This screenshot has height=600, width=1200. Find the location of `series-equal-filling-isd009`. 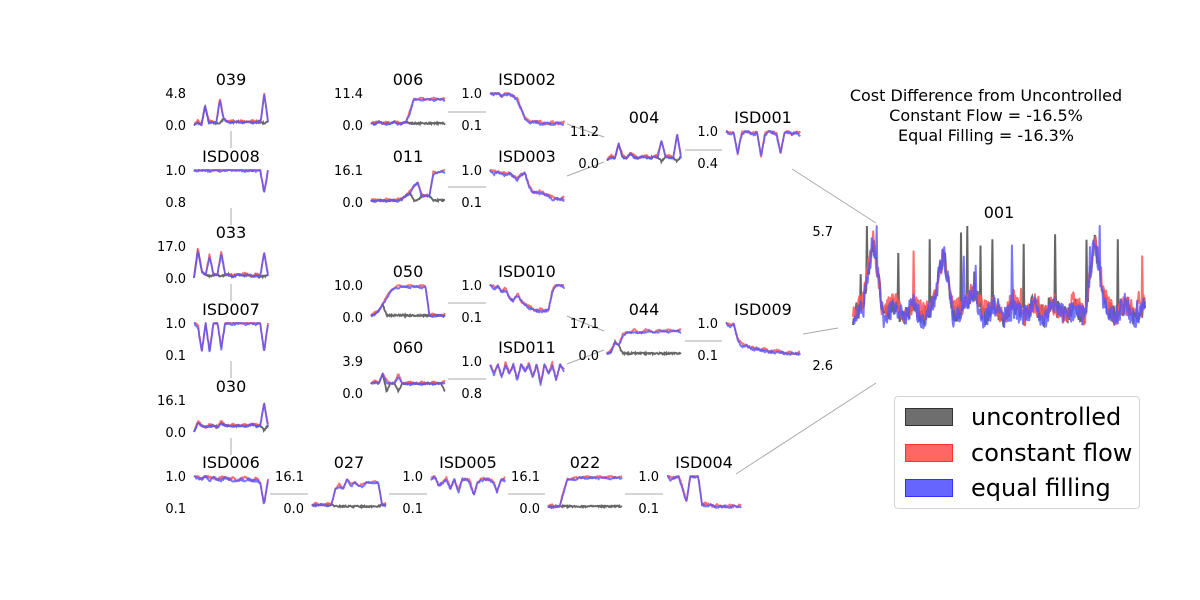

series-equal-filling-isd009 is located at coordinates (763, 339).